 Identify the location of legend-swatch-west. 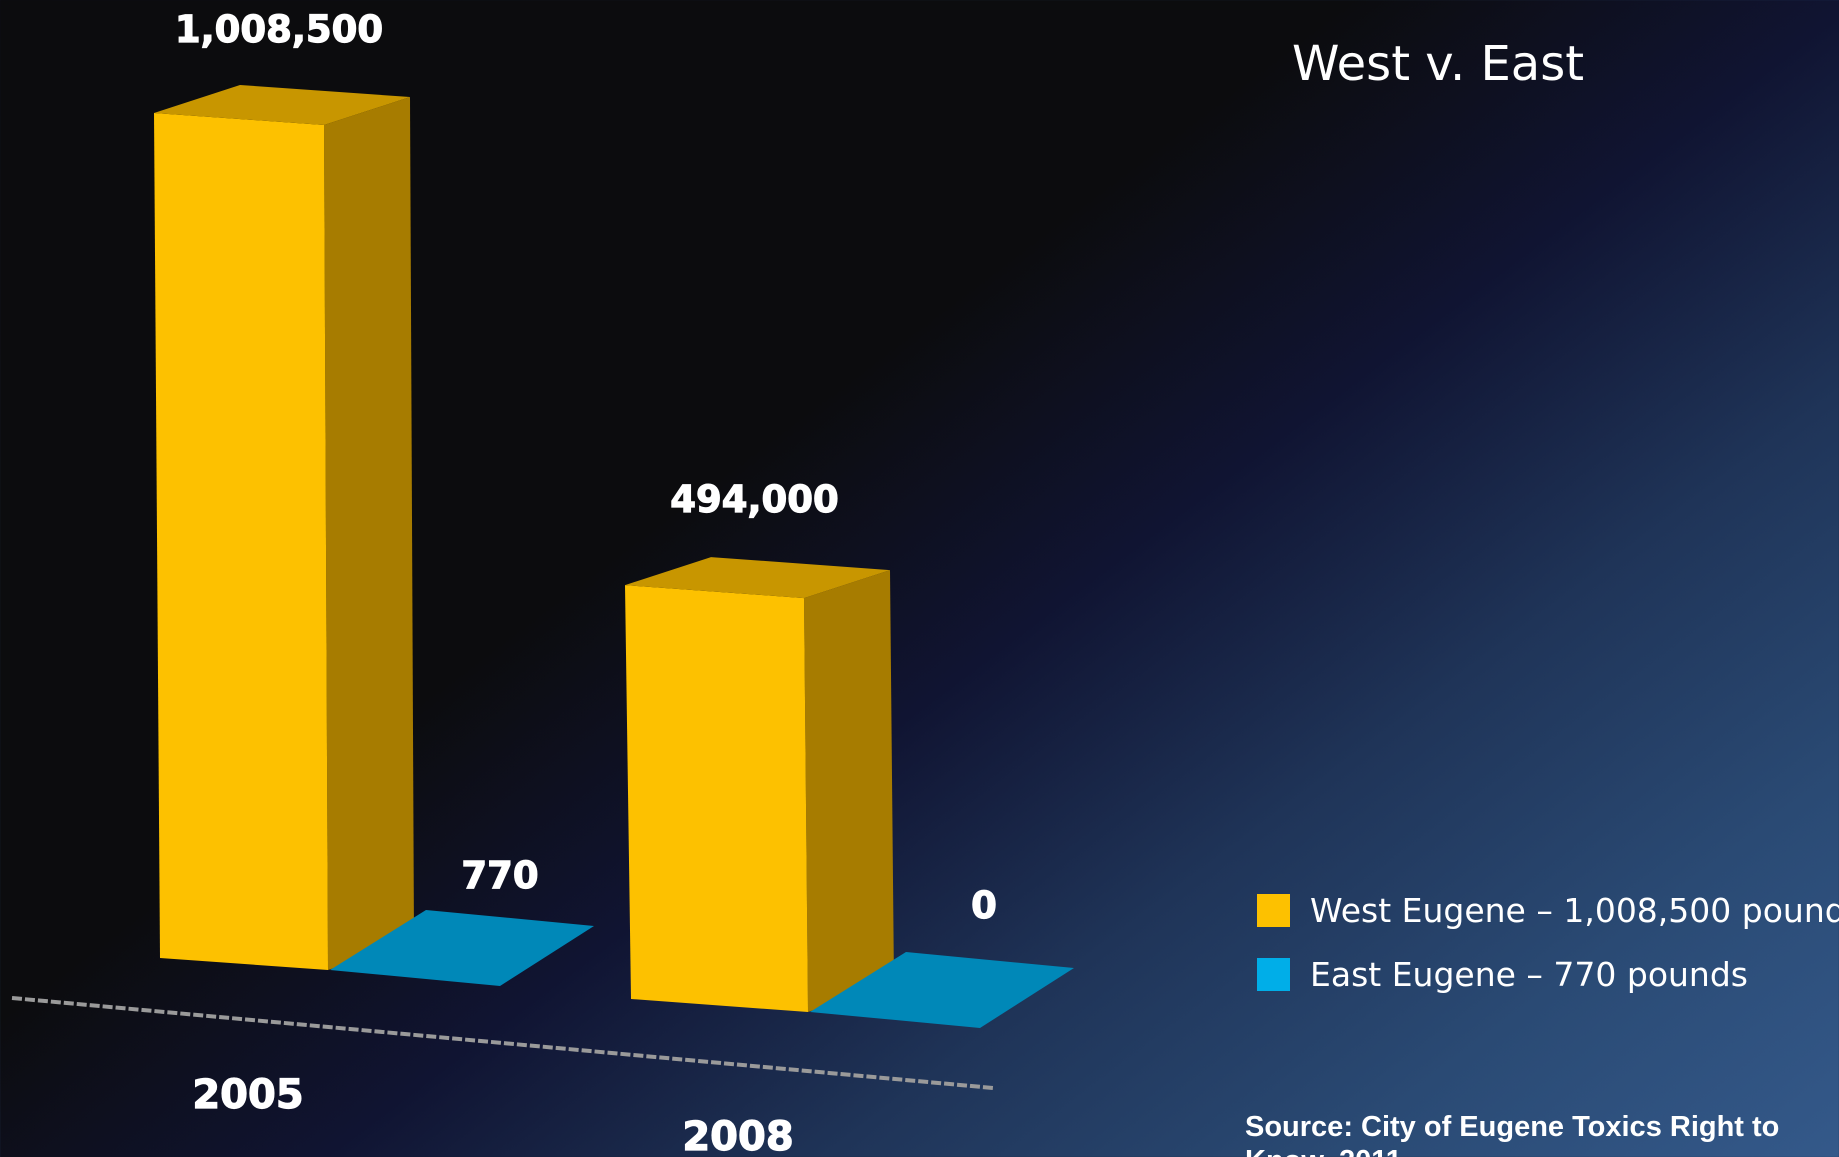
(1273, 910).